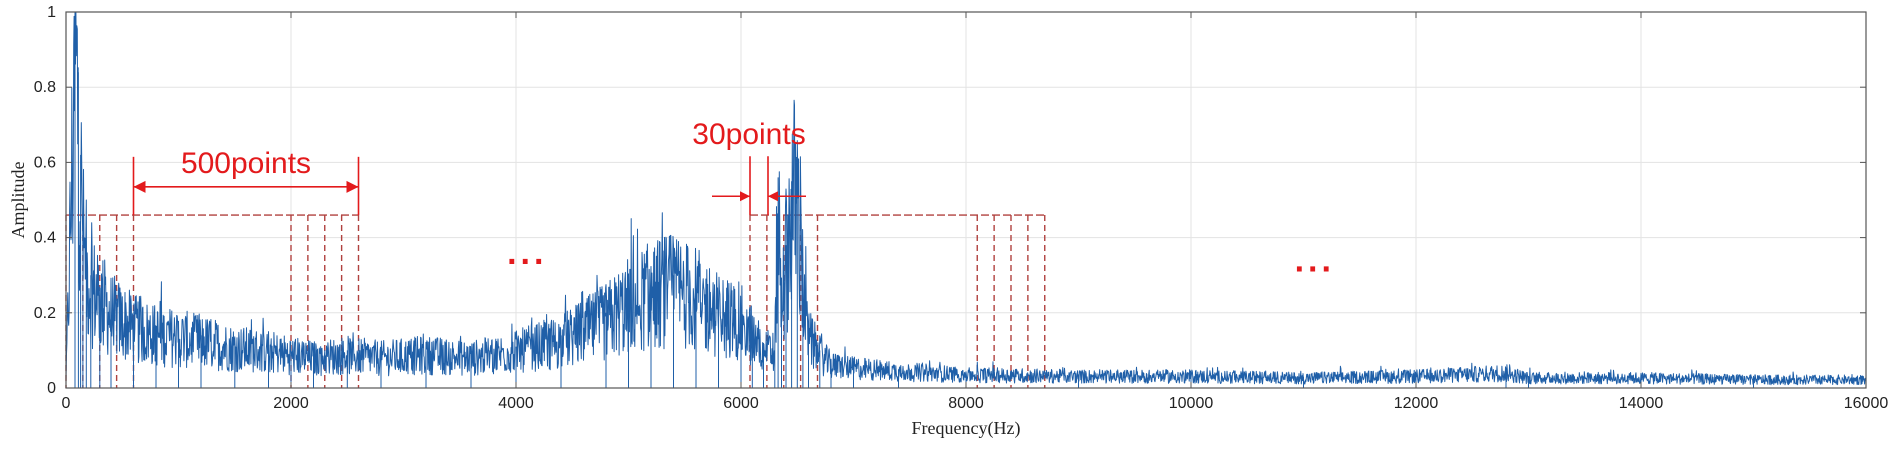 Image resolution: width=1900 pixels, height=449 pixels. Describe the element at coordinates (741, 403) in the screenshot. I see `x-tick-label: 6000` at that location.